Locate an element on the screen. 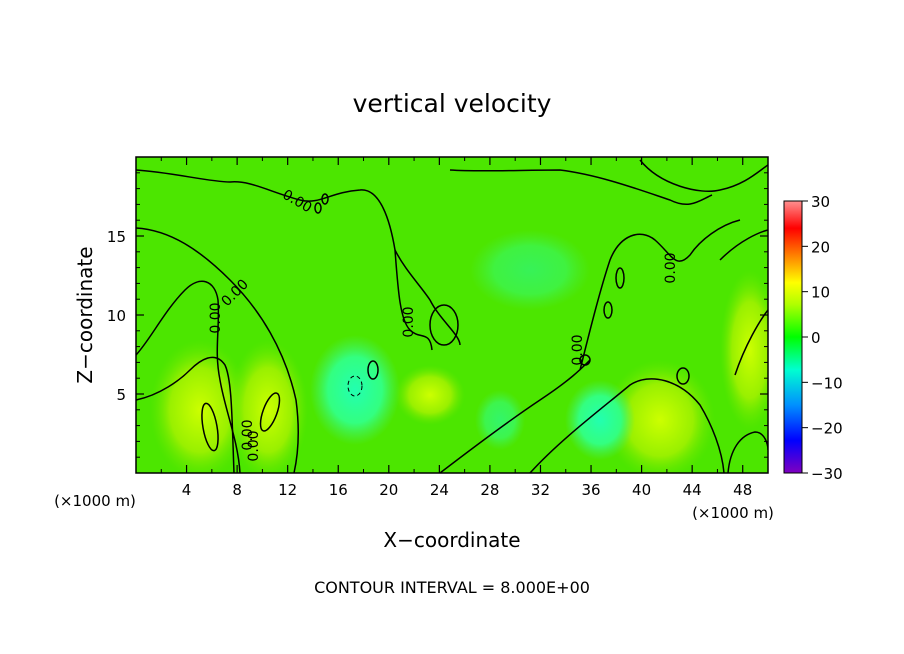  x-tick-label: 12 is located at coordinates (287, 490).